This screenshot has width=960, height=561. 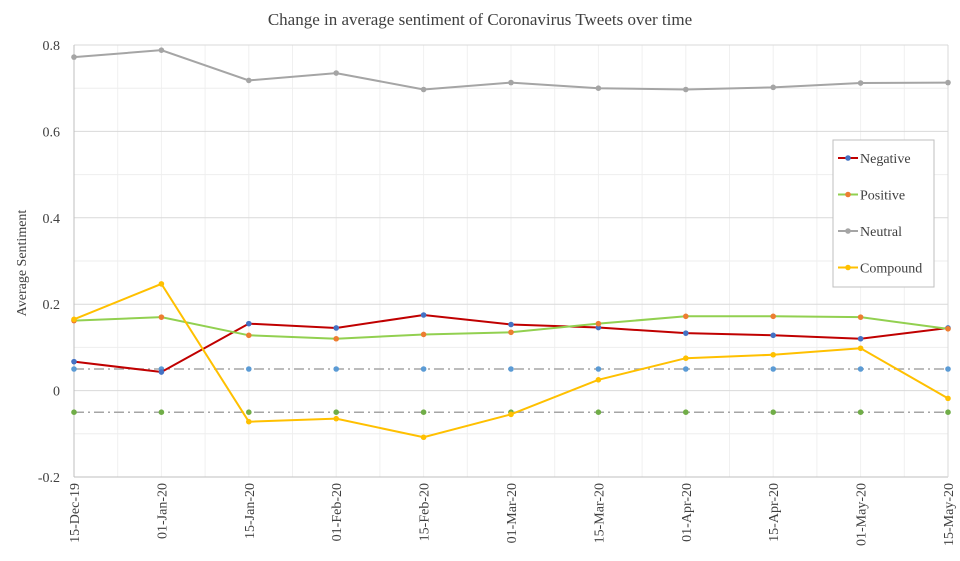 What do you see at coordinates (687, 512) in the screenshot?
I see `x-tick-label: 01-Apr-20` at bounding box center [687, 512].